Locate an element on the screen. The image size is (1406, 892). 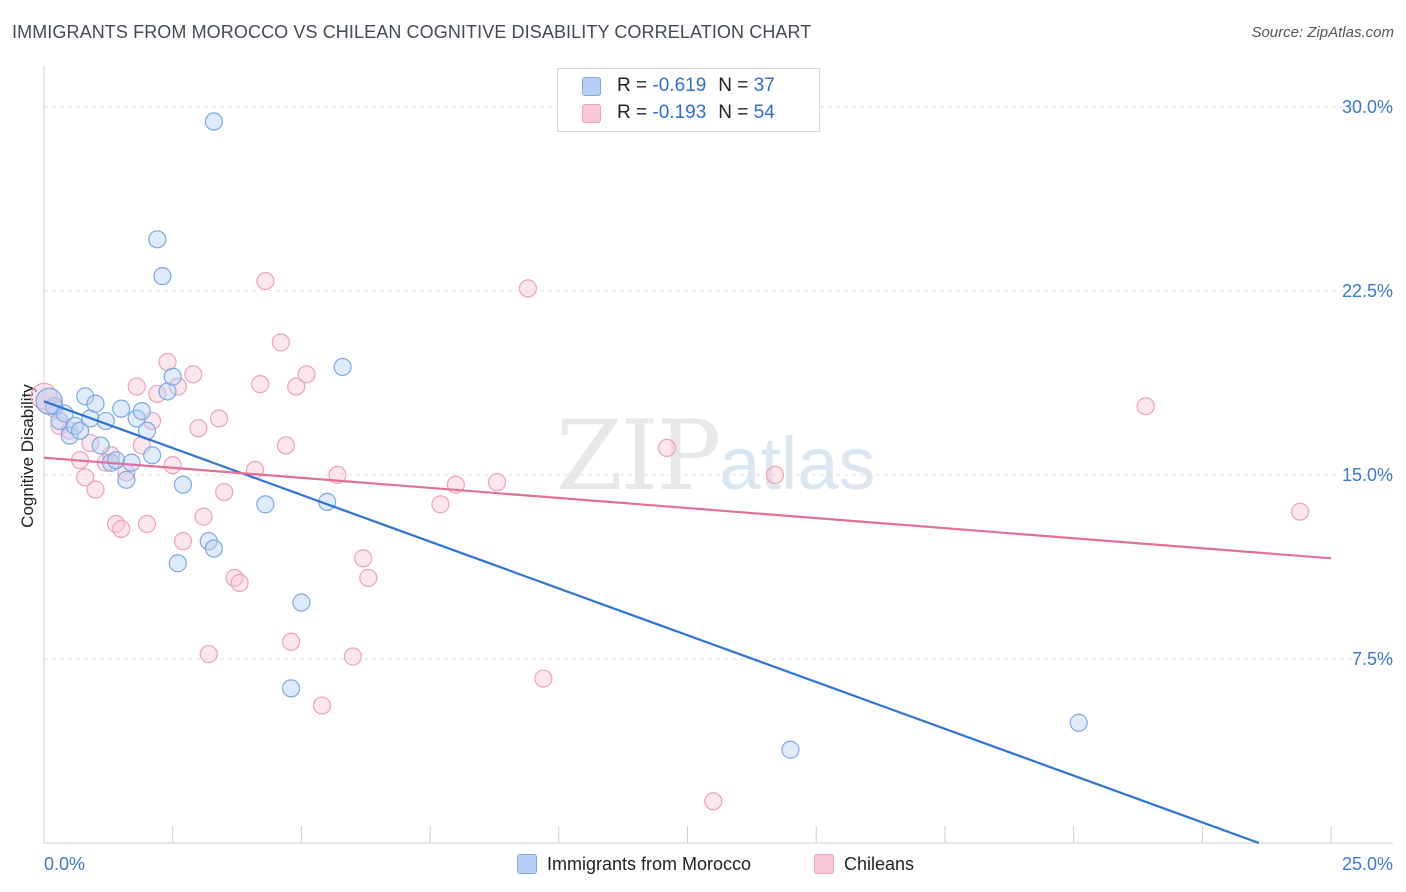
legend-n-value: 37 is located at coordinates (764, 85).